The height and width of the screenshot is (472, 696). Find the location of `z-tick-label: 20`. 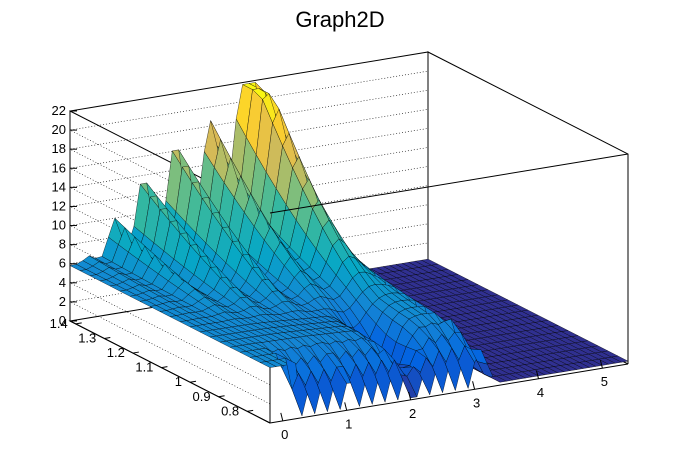

z-tick-label: 20 is located at coordinates (59, 129).